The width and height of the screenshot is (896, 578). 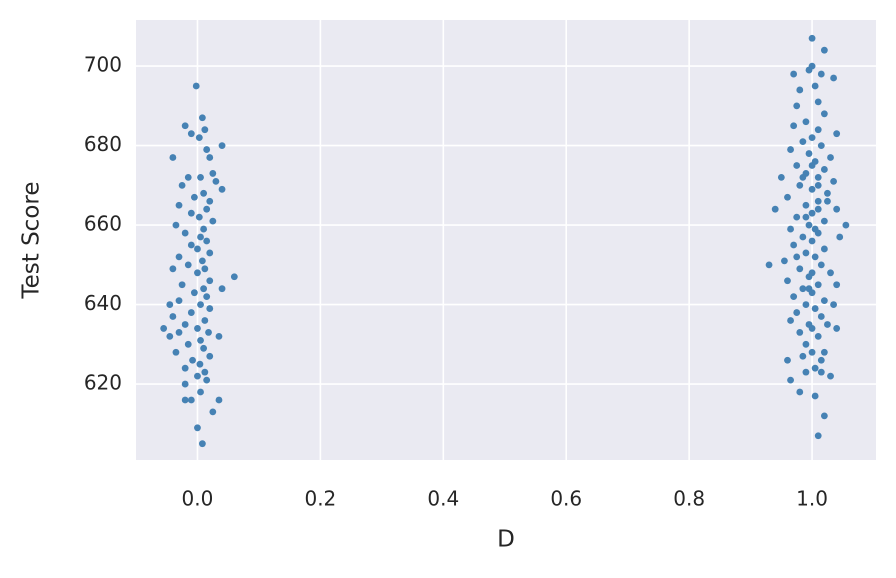 What do you see at coordinates (812, 499) in the screenshot?
I see `x-tick-label: 1.0` at bounding box center [812, 499].